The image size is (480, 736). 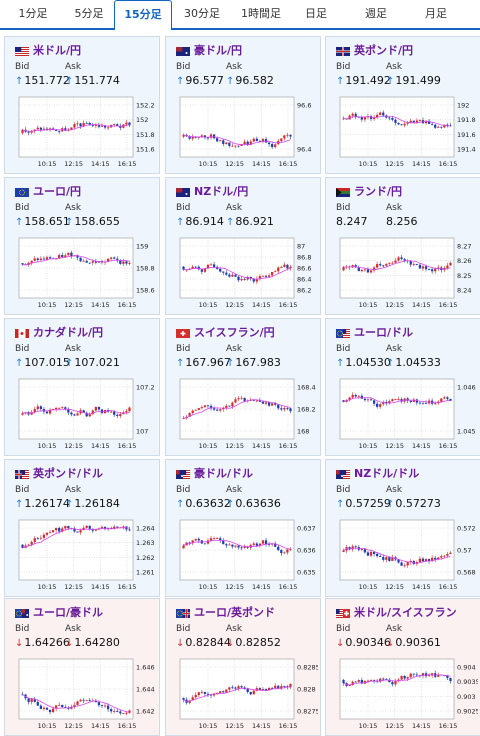 I want to click on y-tick-label: 151.6, so click(x=145, y=150).